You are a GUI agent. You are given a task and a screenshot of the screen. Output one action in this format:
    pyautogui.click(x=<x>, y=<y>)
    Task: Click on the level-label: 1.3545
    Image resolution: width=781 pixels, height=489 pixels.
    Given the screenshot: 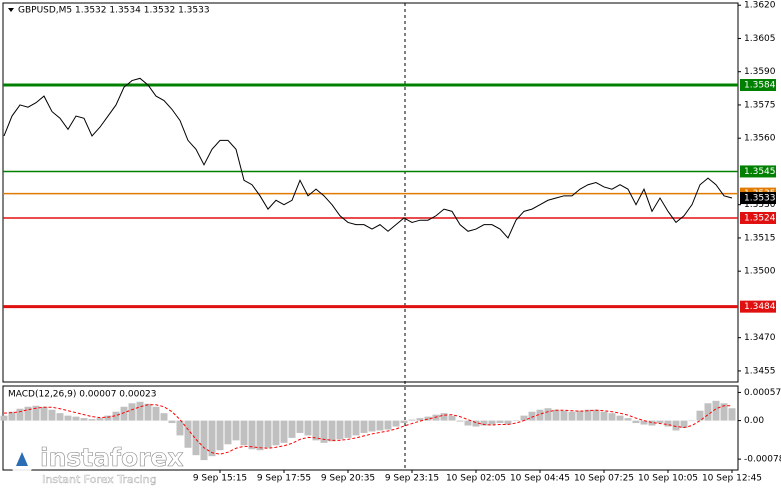 What is the action you would take?
    pyautogui.click(x=760, y=172)
    